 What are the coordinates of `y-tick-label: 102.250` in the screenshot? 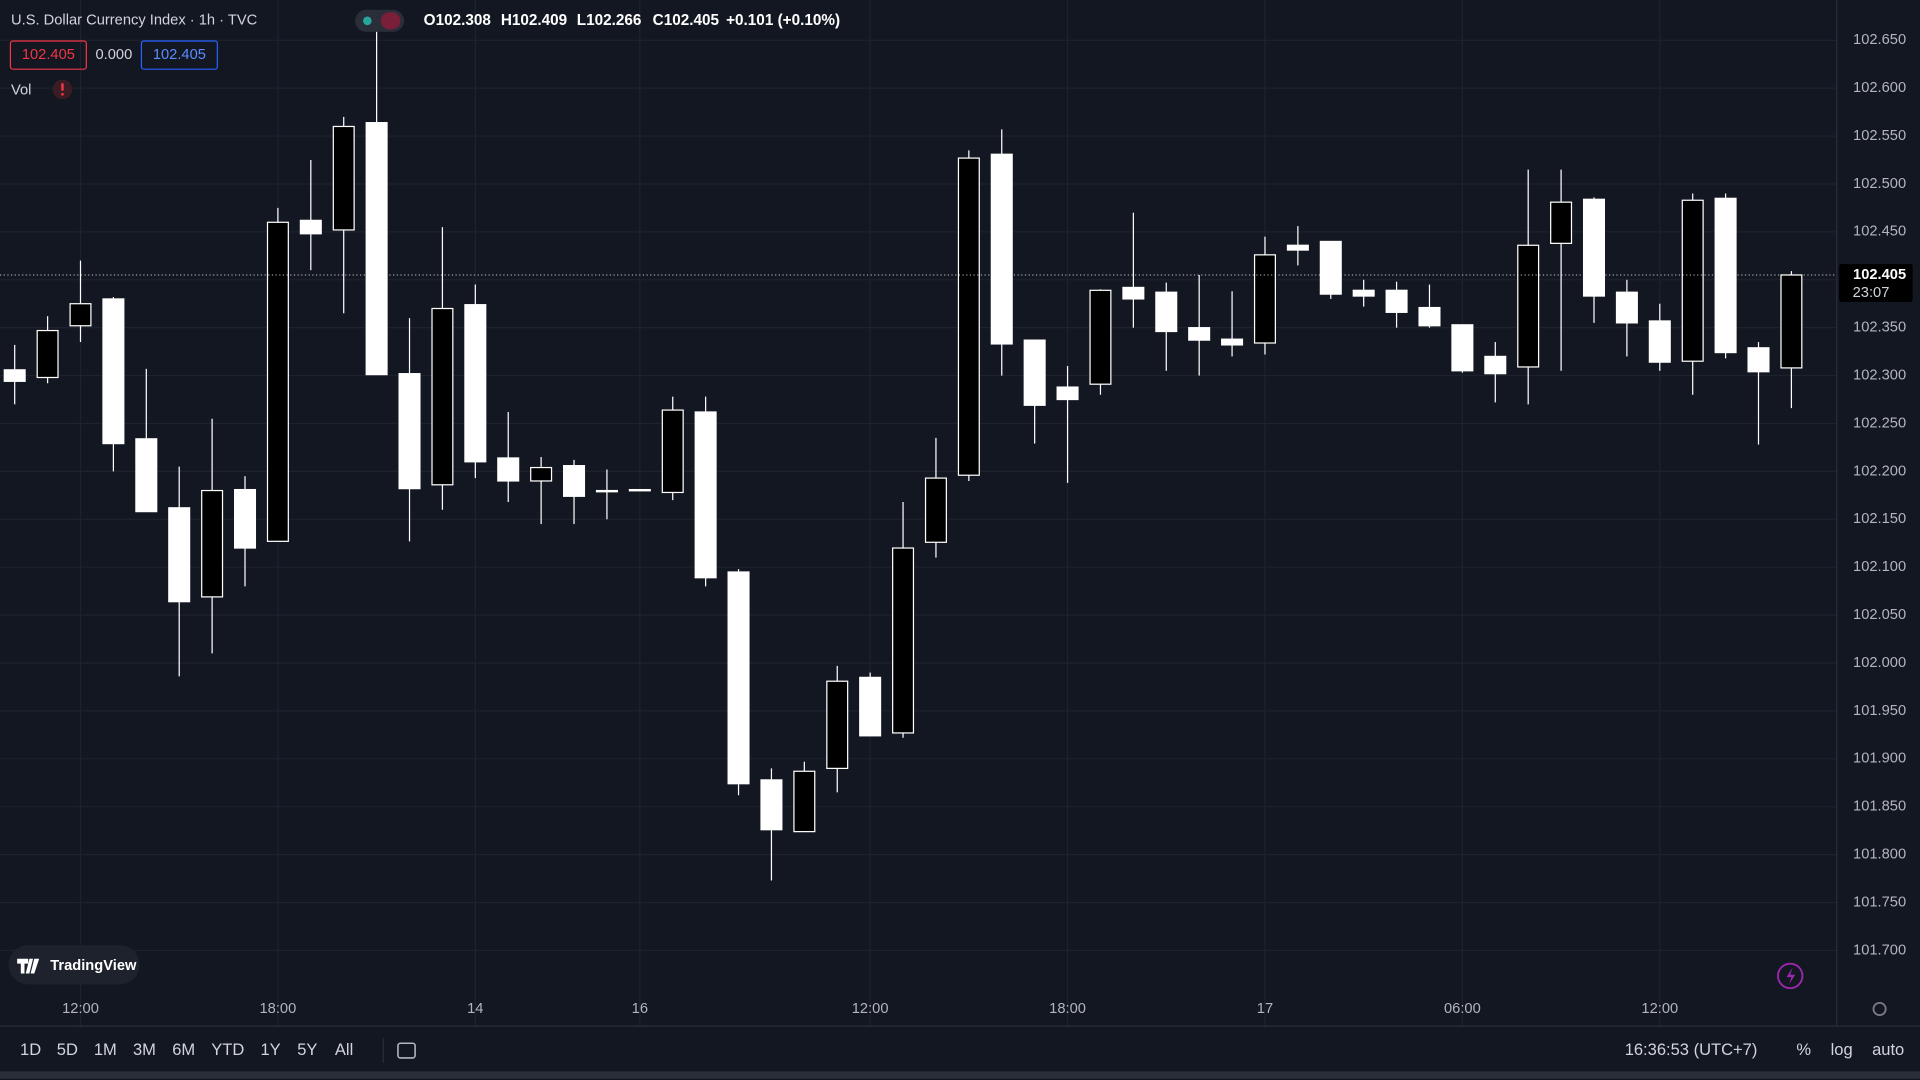 It's located at (1879, 423).